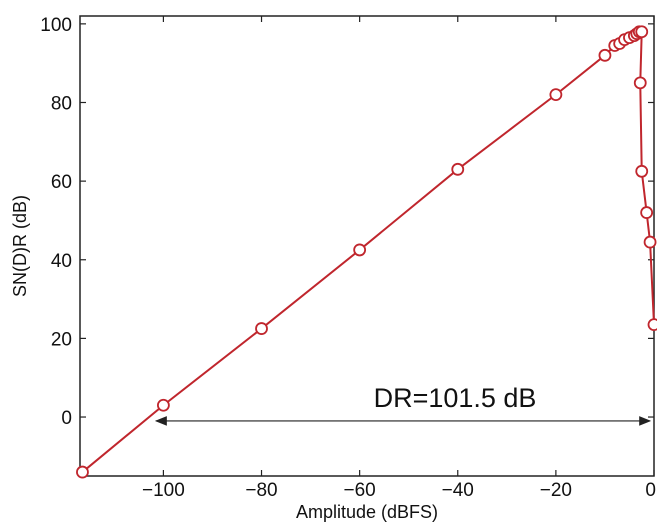  Describe the element at coordinates (20, 246) in the screenshot. I see `y-axis-title: SN(D)R (dB)` at that location.